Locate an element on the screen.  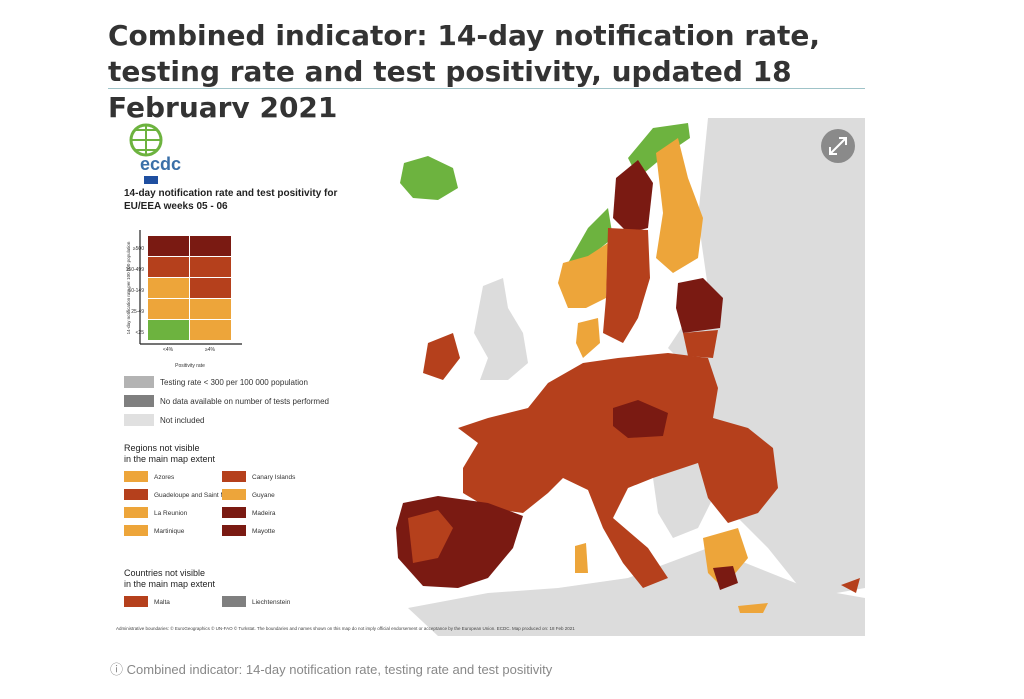
iceland is located at coordinates (429, 178).